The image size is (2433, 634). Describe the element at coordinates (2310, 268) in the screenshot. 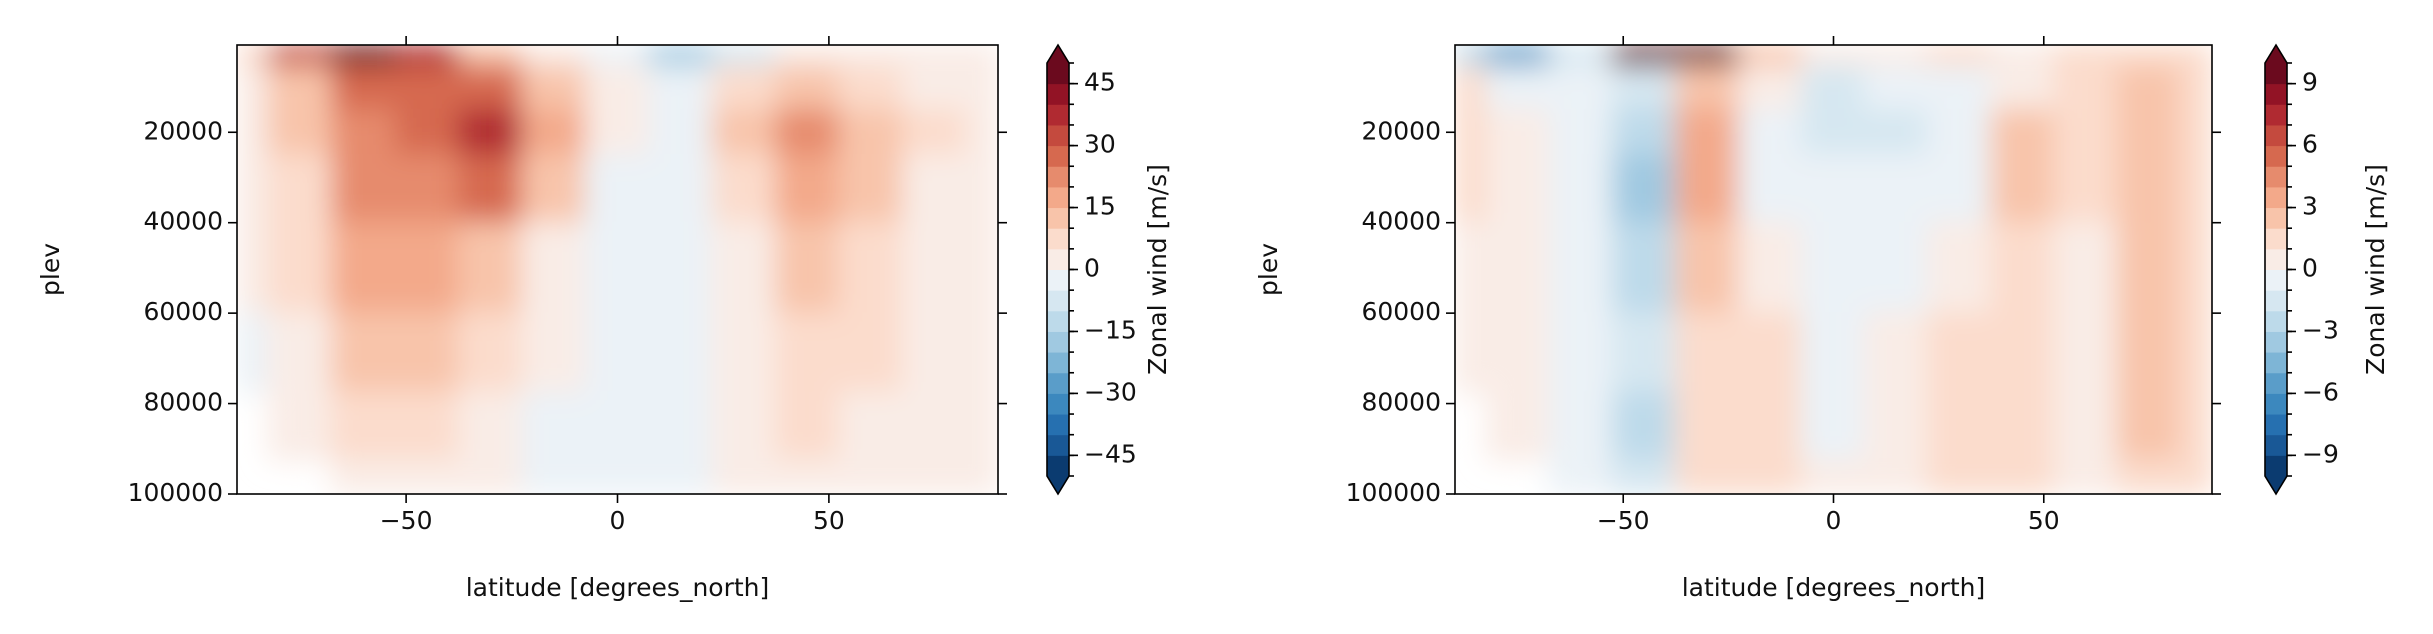

I see `colorbar-tick-label: 0` at that location.